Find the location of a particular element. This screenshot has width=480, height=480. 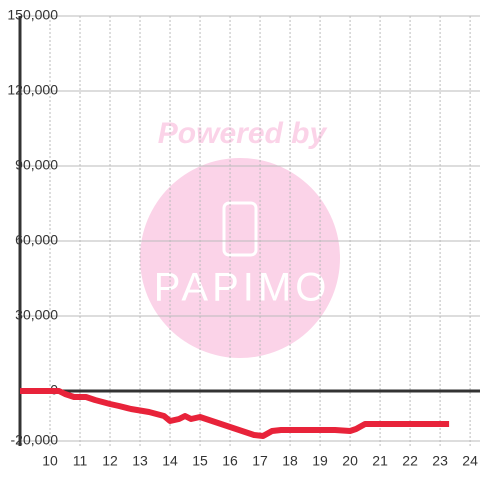

x-tick-label: 13 is located at coordinates (140, 461).